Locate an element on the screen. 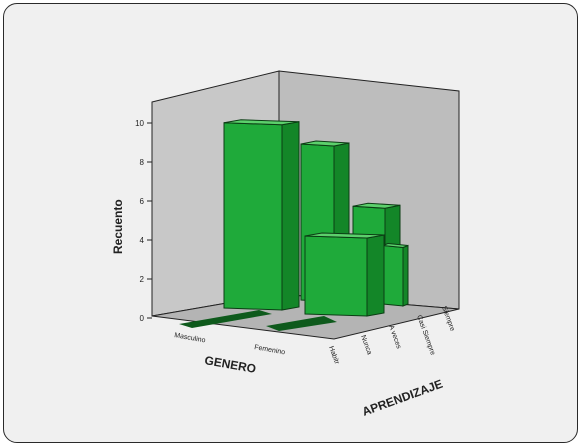  y-axis-ticks: 0 2 4 6 8 10 is located at coordinates (143, 221).